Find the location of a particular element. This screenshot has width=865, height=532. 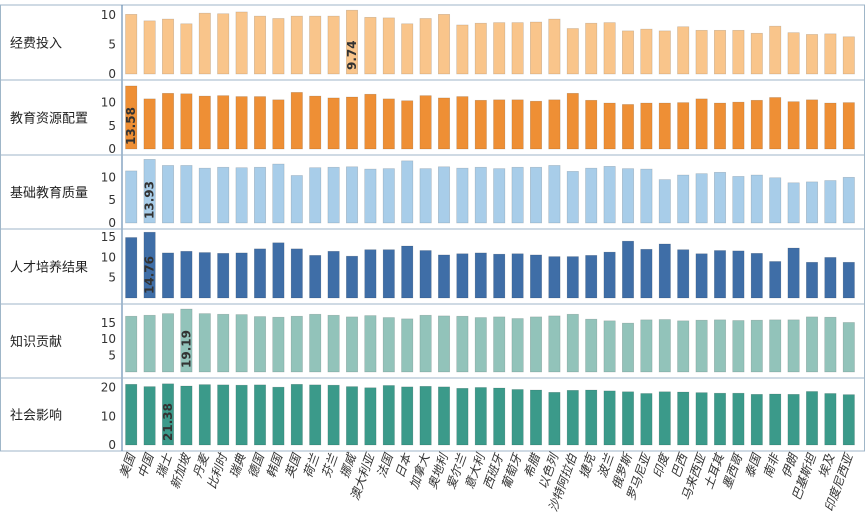

panel-2: 教育资源配置 0 5 10 13.58 is located at coordinates (432, 117).